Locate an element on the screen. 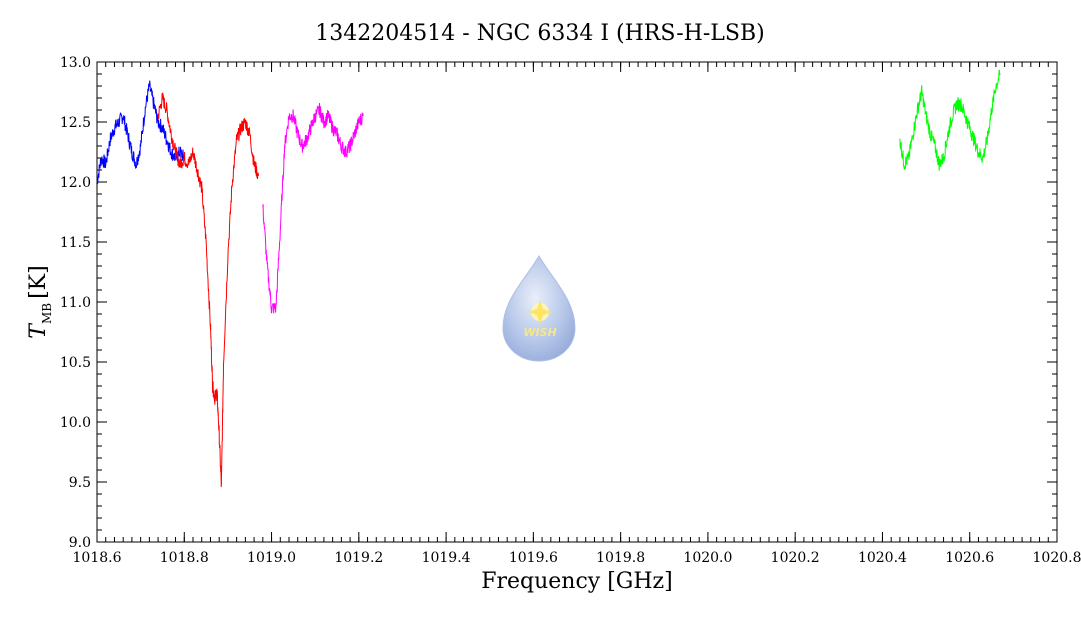 This screenshot has height=618, width=1081. x-tick-label: 1020.6 is located at coordinates (969, 558).